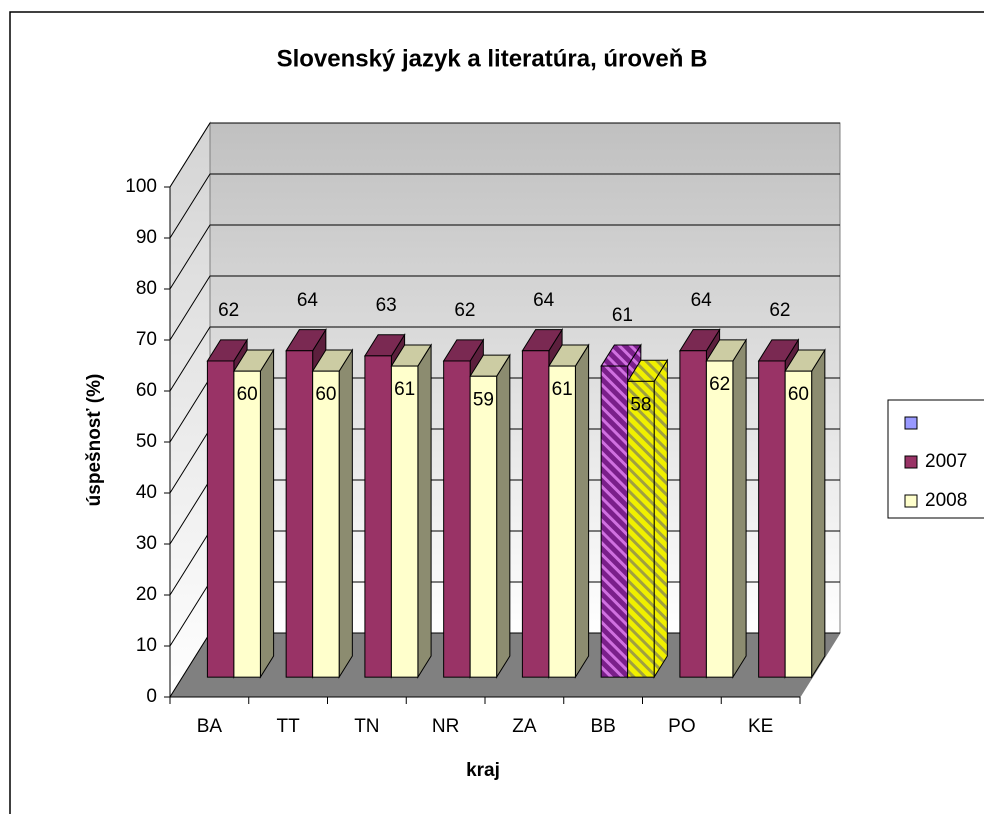 This screenshot has width=984, height=819. What do you see at coordinates (946, 500) in the screenshot?
I see `legend-label: 2008` at bounding box center [946, 500].